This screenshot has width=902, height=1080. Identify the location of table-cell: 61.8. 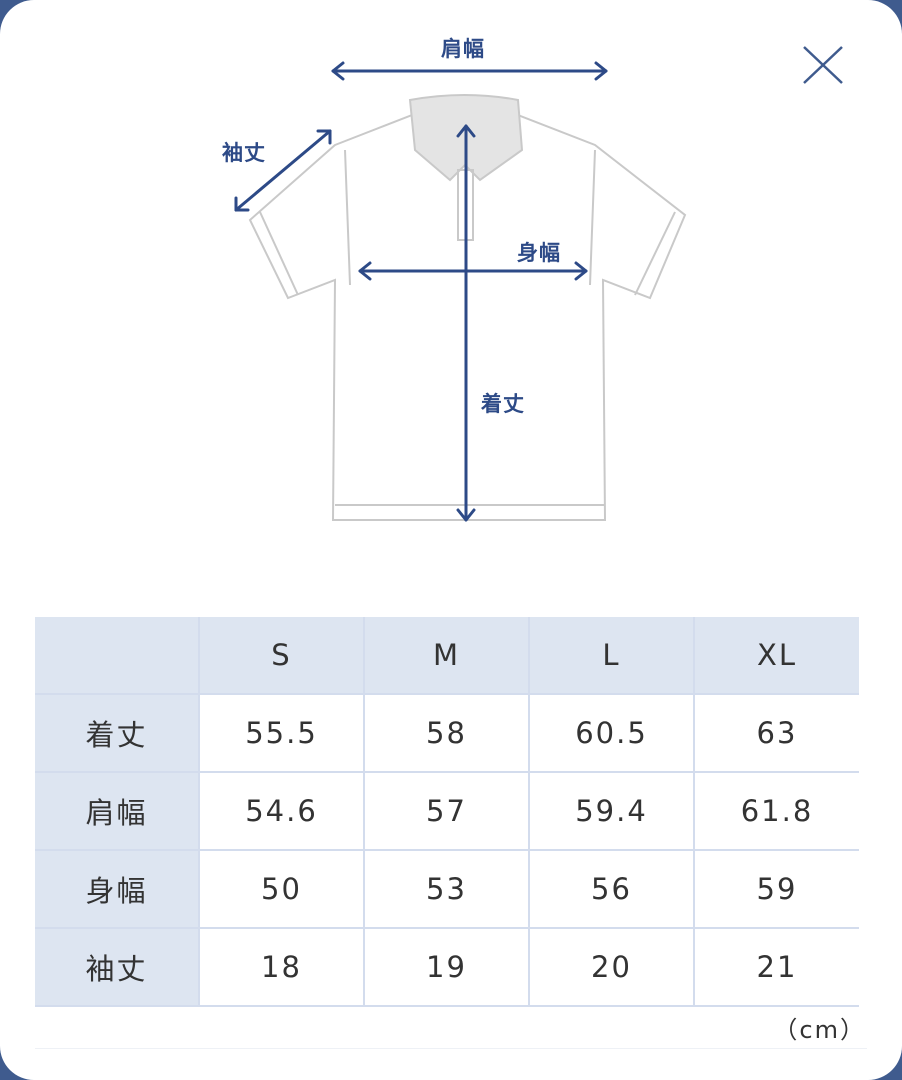
(776, 811).